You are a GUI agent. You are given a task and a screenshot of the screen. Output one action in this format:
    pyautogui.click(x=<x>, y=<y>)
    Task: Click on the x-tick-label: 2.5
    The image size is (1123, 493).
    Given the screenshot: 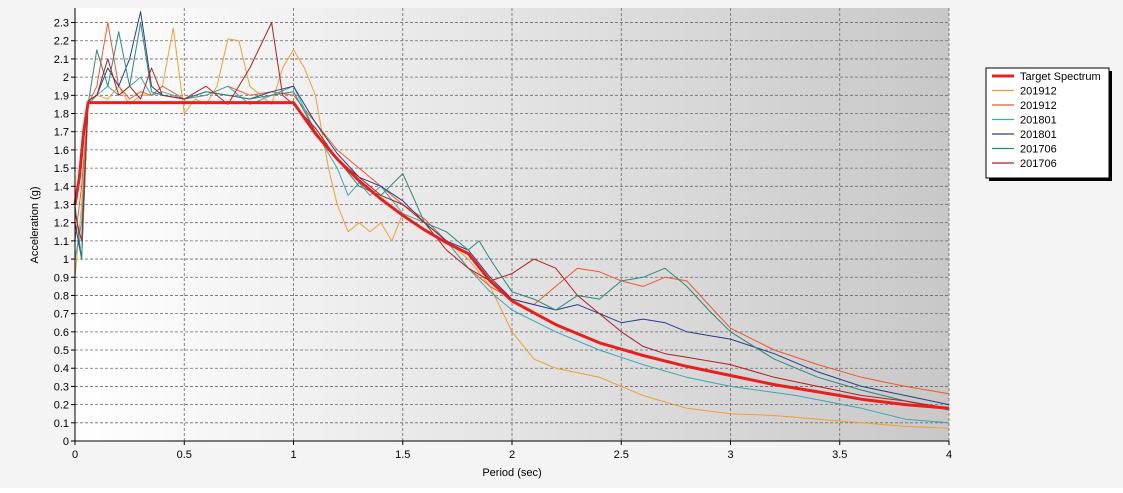 What is the action you would take?
    pyautogui.click(x=621, y=455)
    